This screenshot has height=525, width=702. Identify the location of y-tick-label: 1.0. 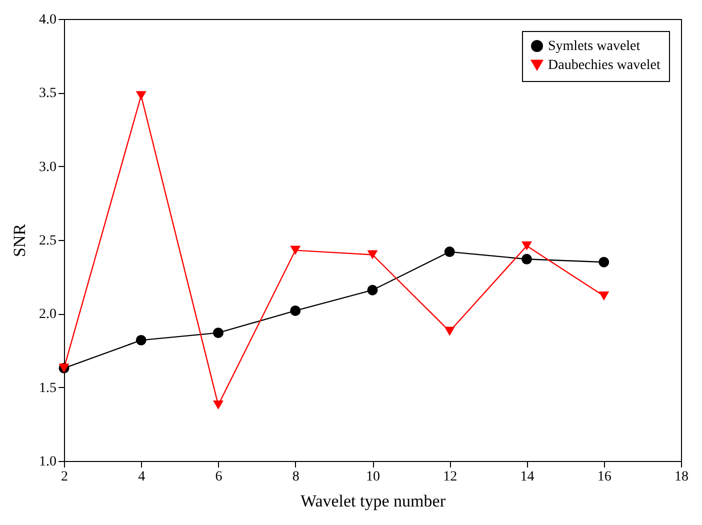
(47, 462).